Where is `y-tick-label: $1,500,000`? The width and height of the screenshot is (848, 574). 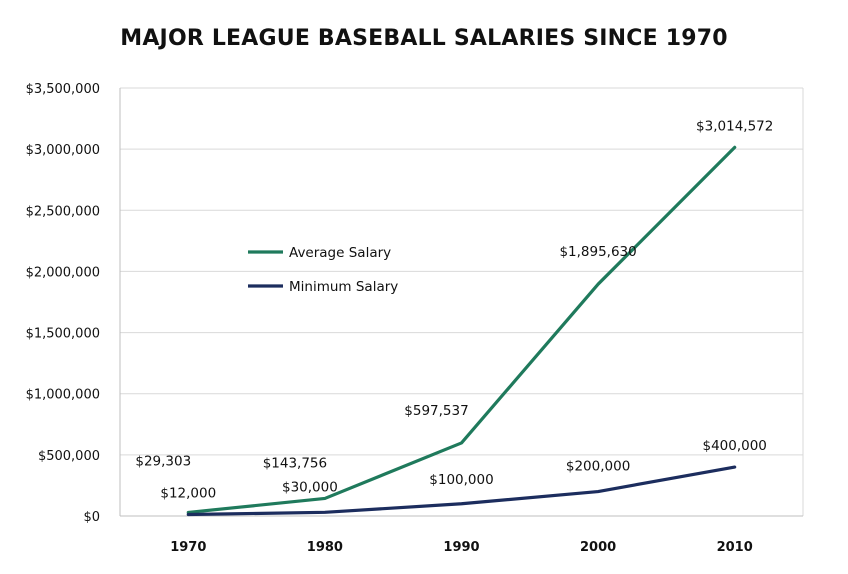 y-tick-label: $1,500,000 is located at coordinates (63, 334).